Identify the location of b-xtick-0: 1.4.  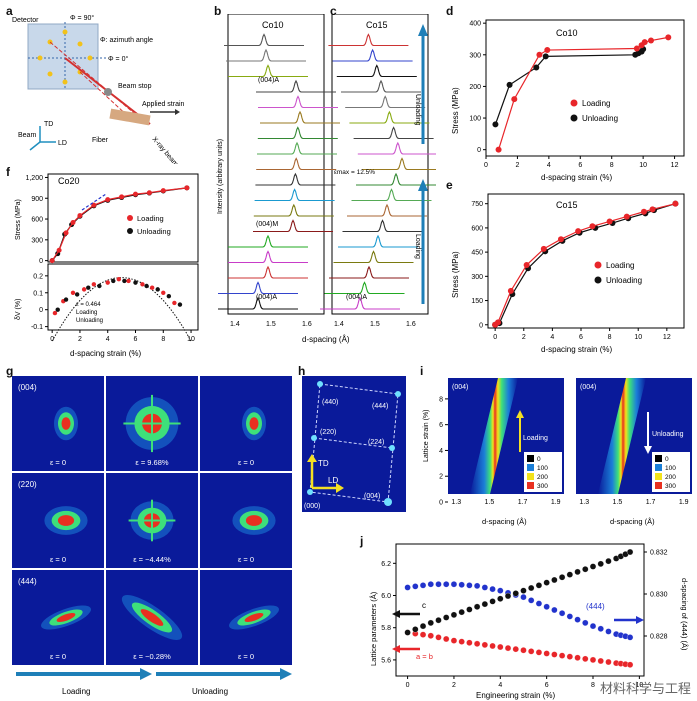
(235, 324).